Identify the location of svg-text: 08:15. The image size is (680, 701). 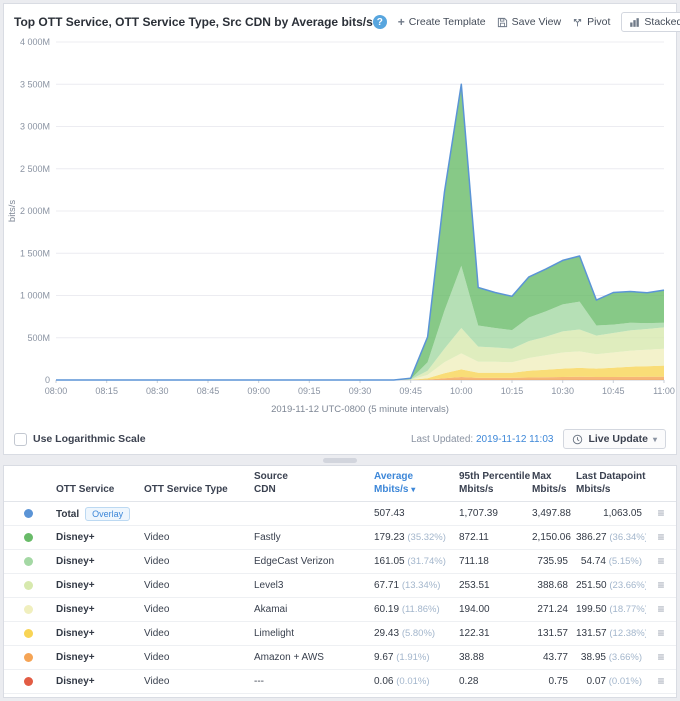
(106, 391).